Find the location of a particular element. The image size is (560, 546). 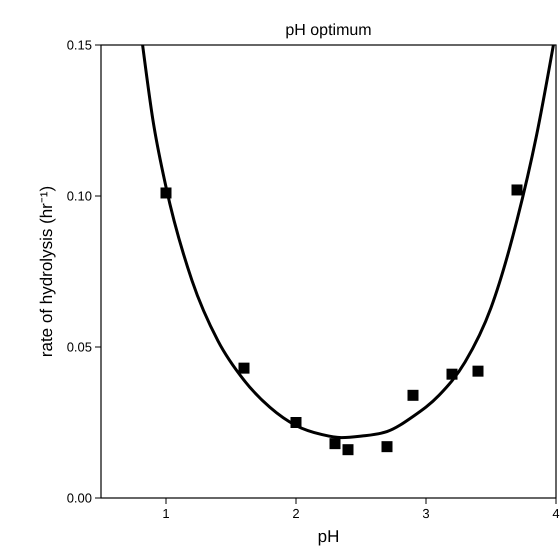

x-axis-title: pH is located at coordinates (329, 536).